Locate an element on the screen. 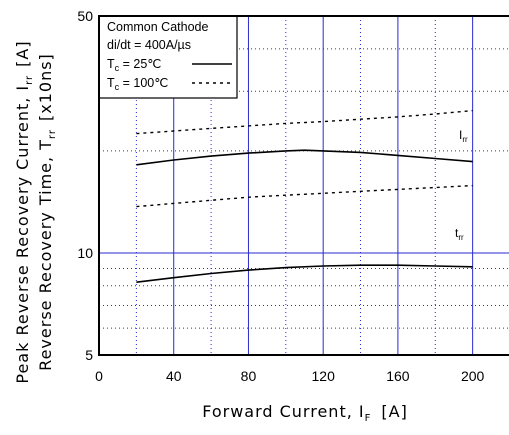  legend-condition: di/dt = 400A/µs is located at coordinates (149, 45).